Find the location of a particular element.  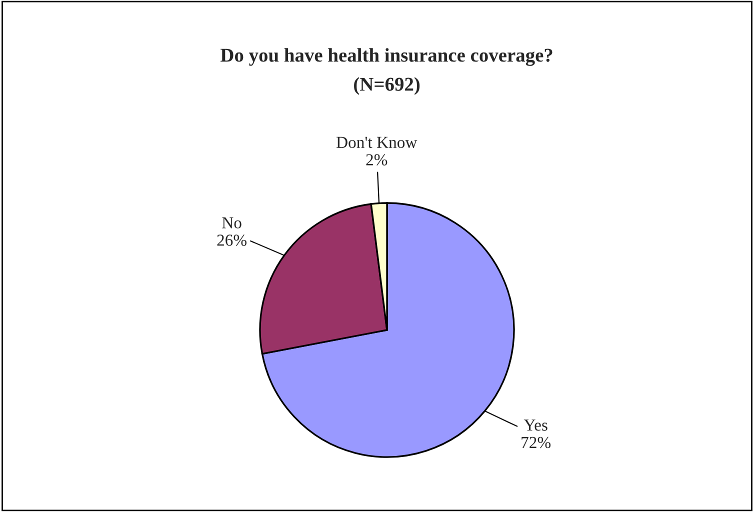

slice-label: No is located at coordinates (232, 222).